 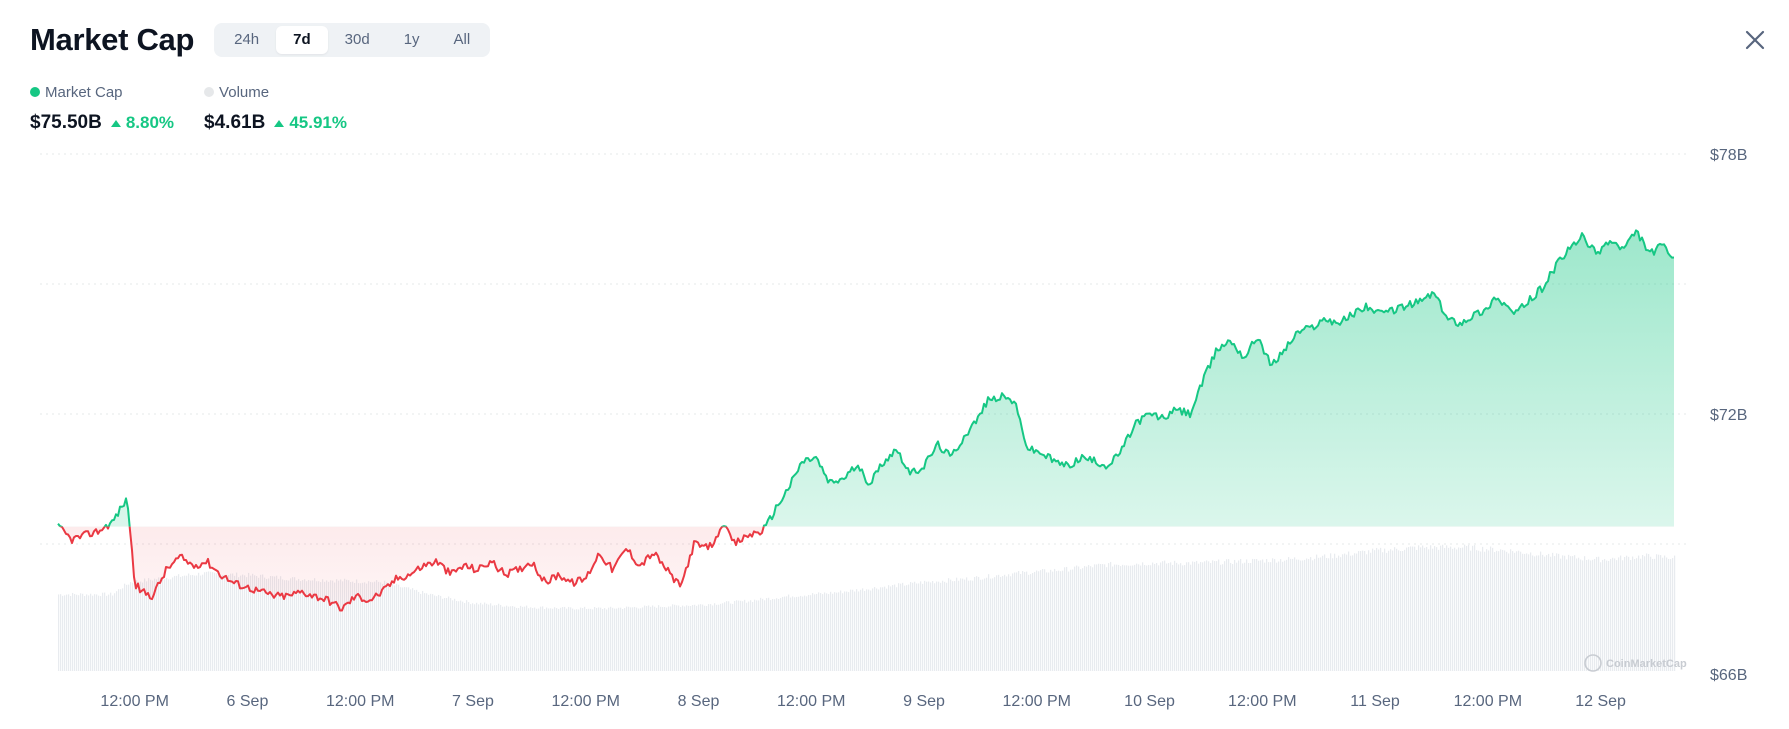 What do you see at coordinates (1755, 40) in the screenshot?
I see `close-icon` at bounding box center [1755, 40].